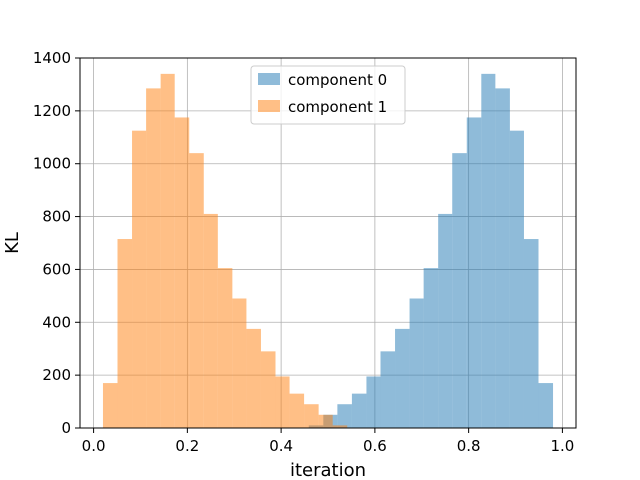  Describe the element at coordinates (56, 243) in the screenshot. I see `y-axis-ticks: 0 200 400 600 800 1000 1200 1400` at that location.